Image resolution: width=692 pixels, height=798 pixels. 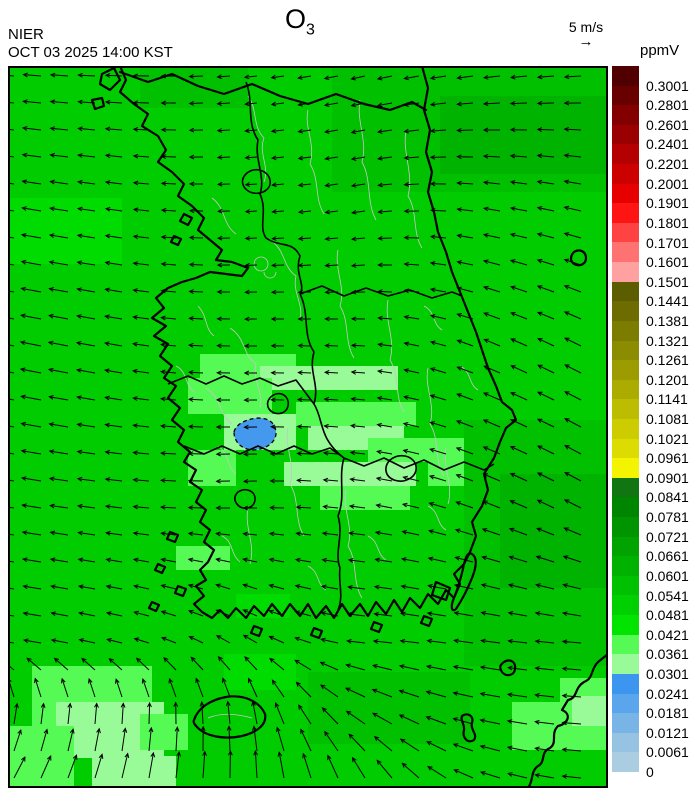 I want to click on colorbar-label: 0.0721, so click(x=667, y=536).